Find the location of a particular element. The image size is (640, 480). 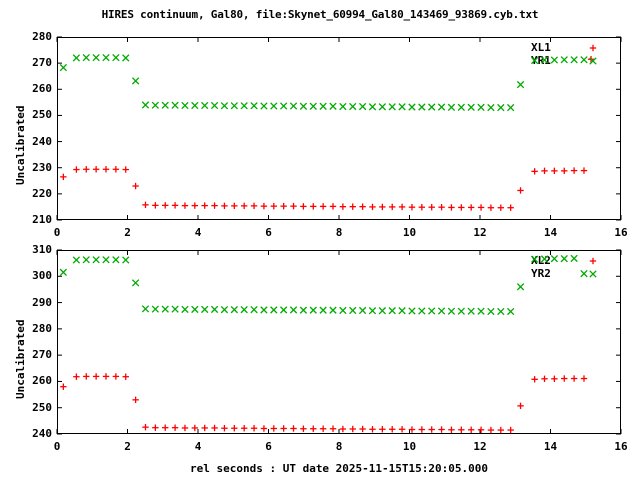

y-tick-top-210: 210 is located at coordinates (42, 219).